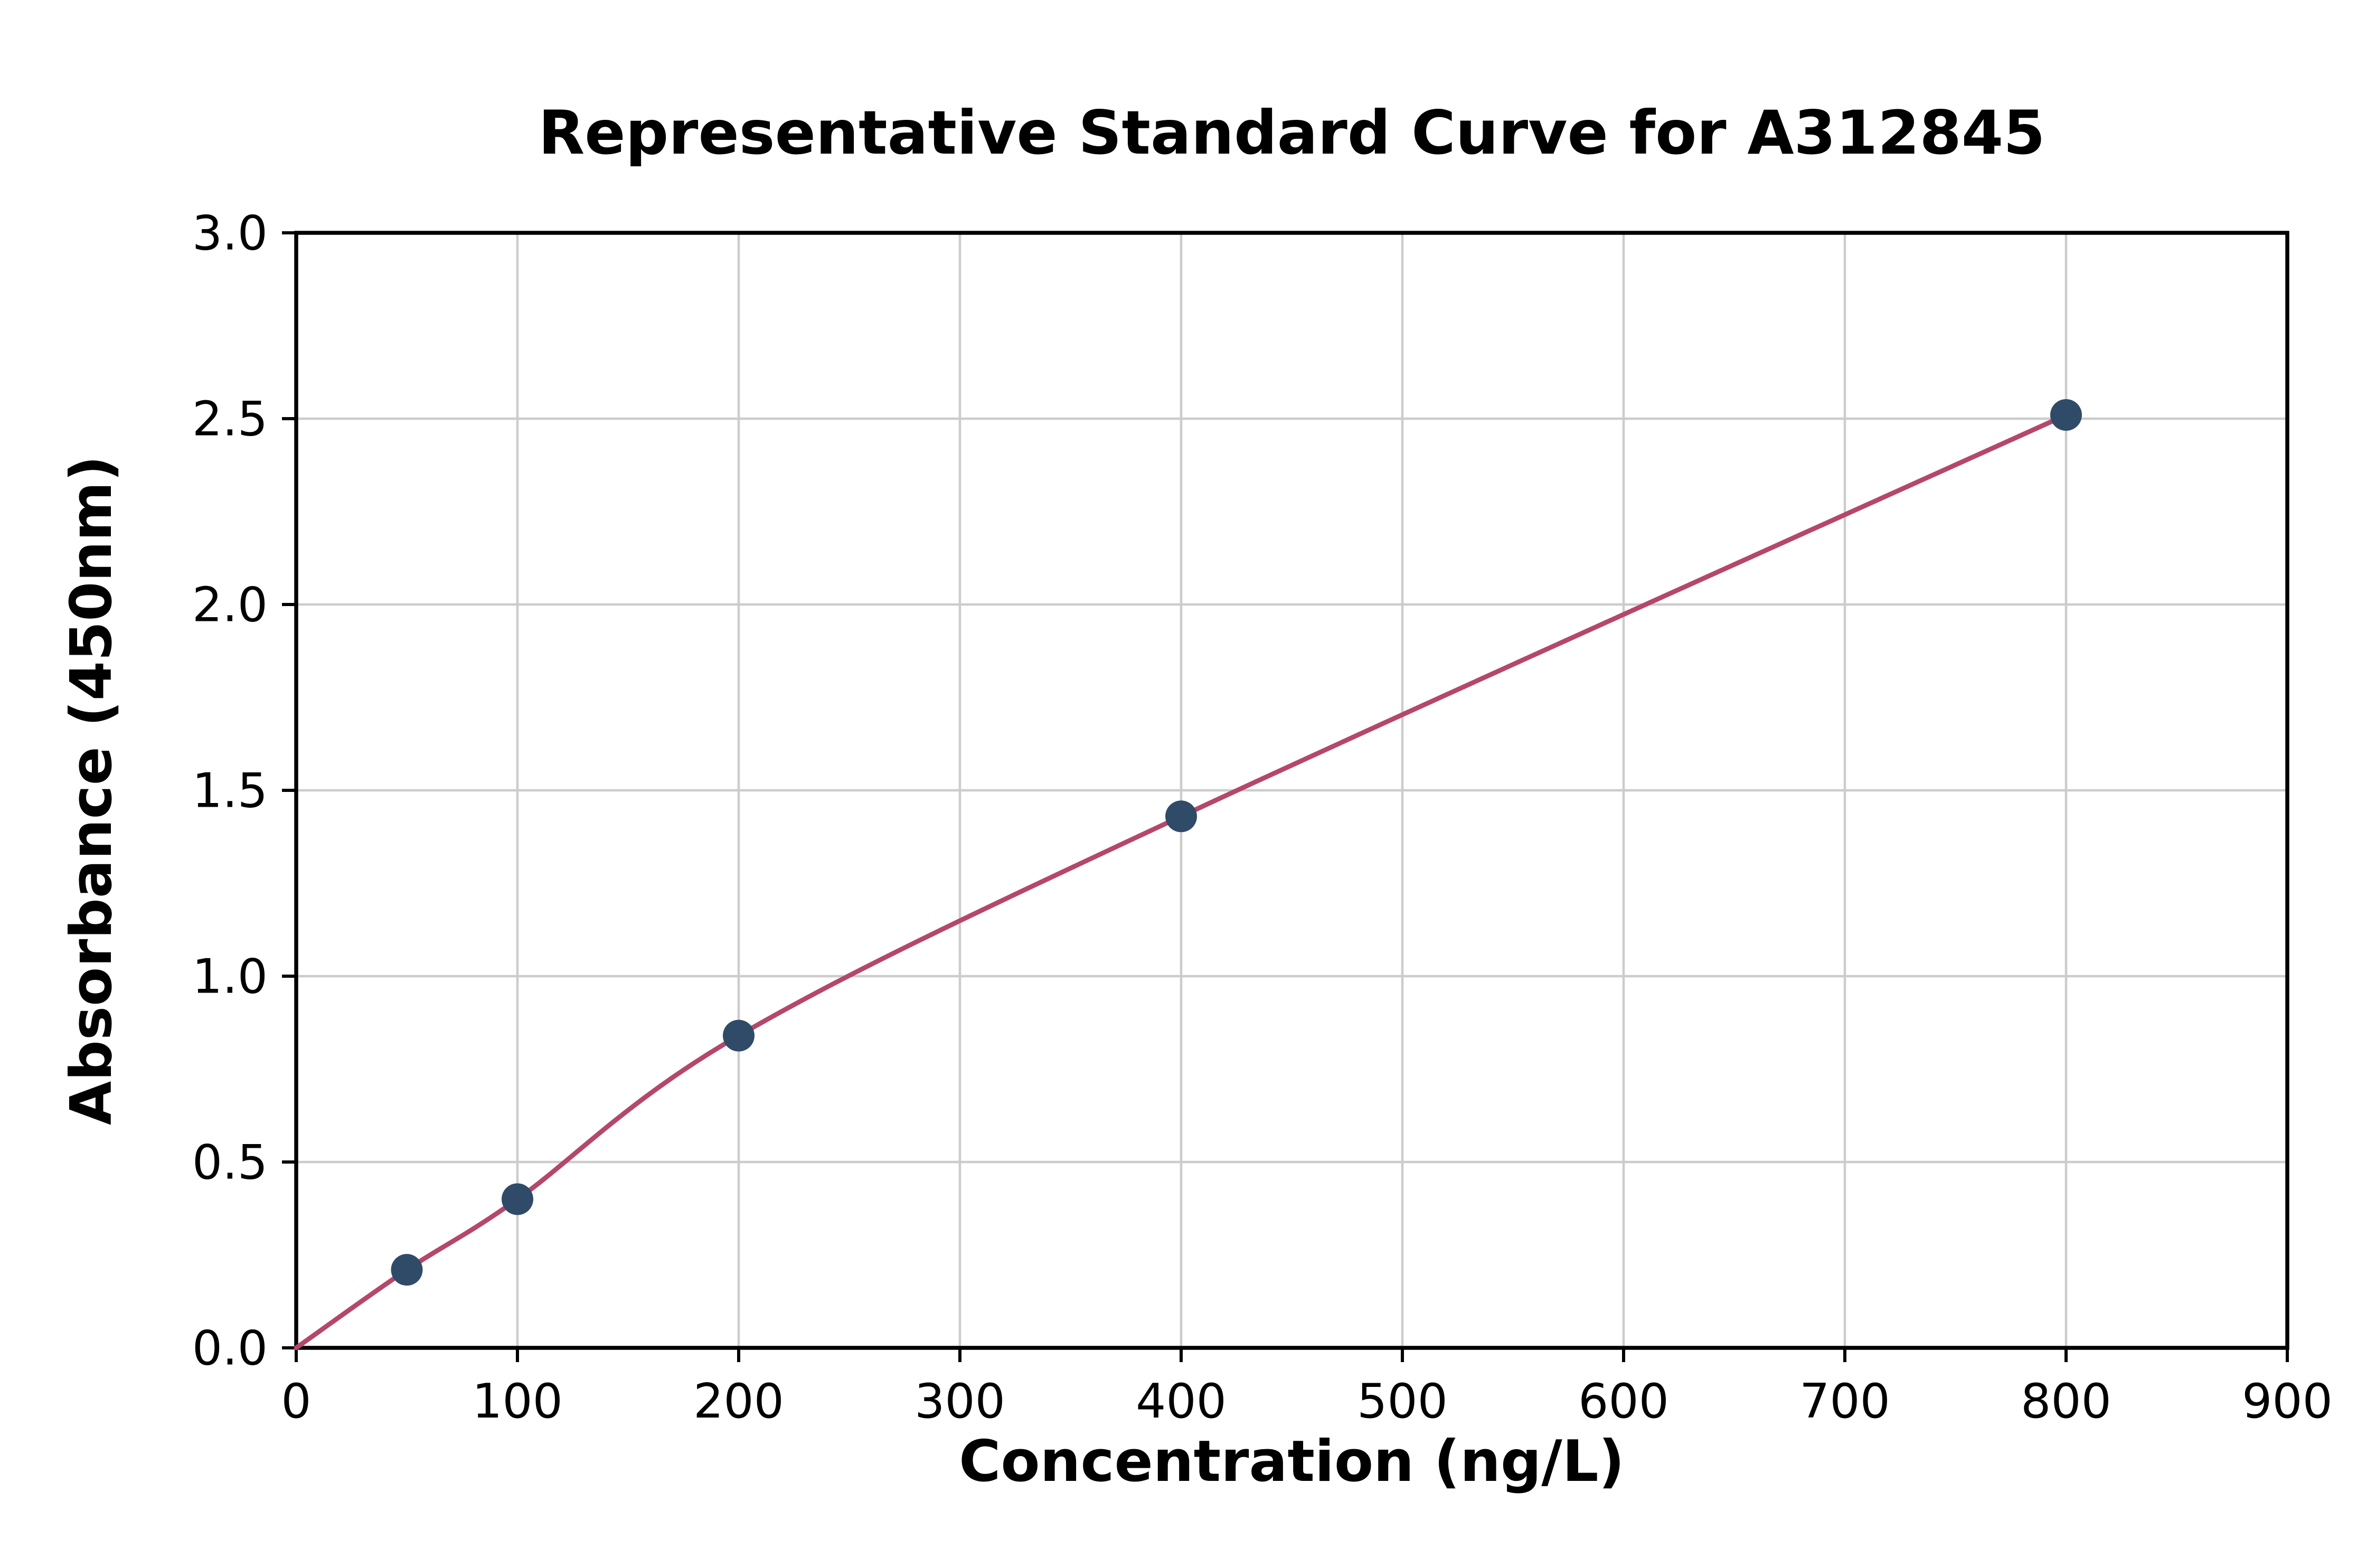 The height and width of the screenshot is (1568, 2376). Describe the element at coordinates (2066, 1401) in the screenshot. I see `x-tick-label: 800` at that location.